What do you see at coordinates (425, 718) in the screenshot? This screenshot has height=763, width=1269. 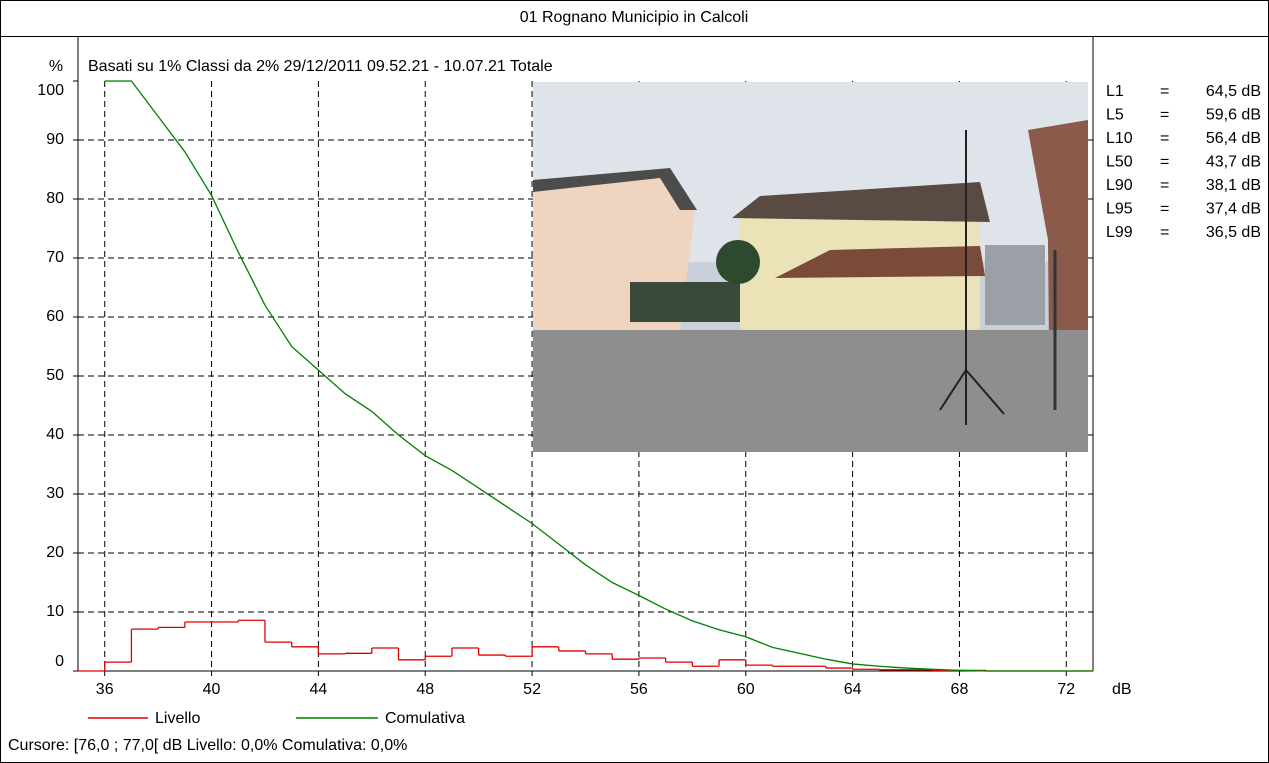 I see `legend-label: Comulativa` at bounding box center [425, 718].